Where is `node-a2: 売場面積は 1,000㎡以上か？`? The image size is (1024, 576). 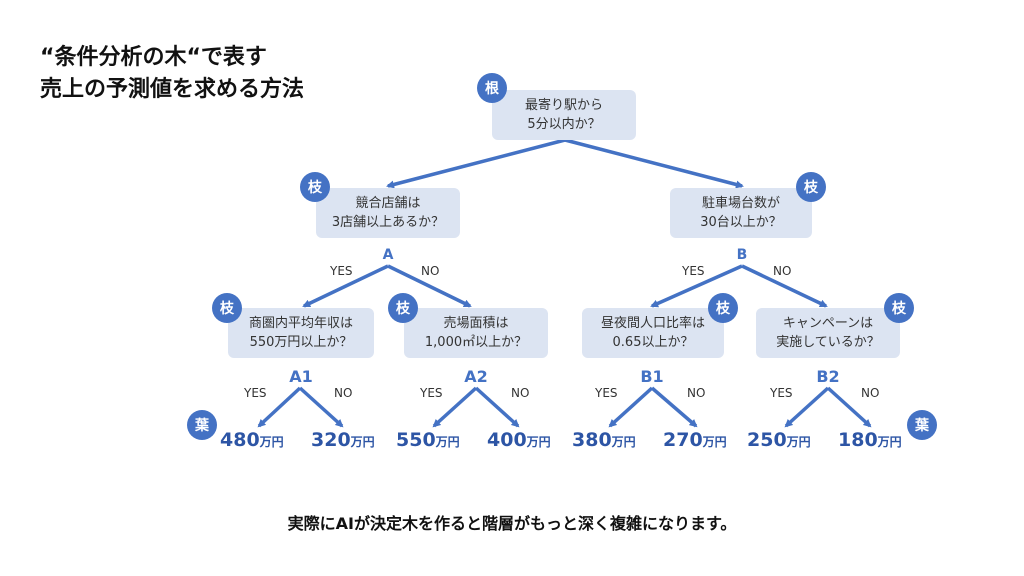 node-a2: 売場面積は 1,000㎡以上か？ is located at coordinates (476, 333).